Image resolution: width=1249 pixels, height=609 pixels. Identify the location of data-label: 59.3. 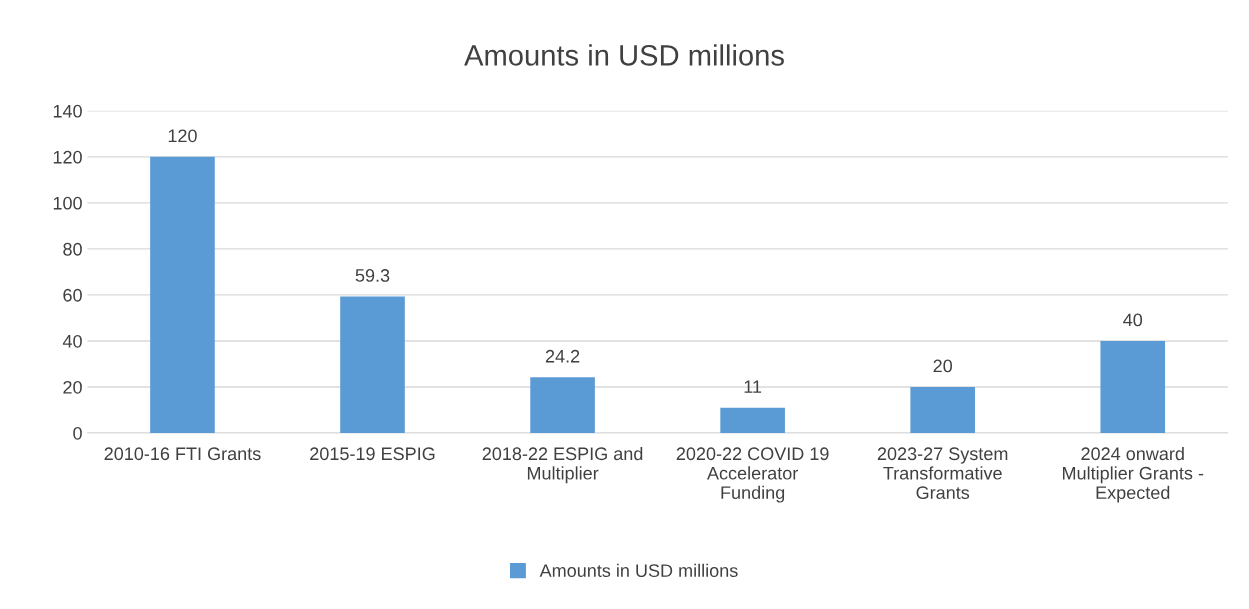
(372, 275).